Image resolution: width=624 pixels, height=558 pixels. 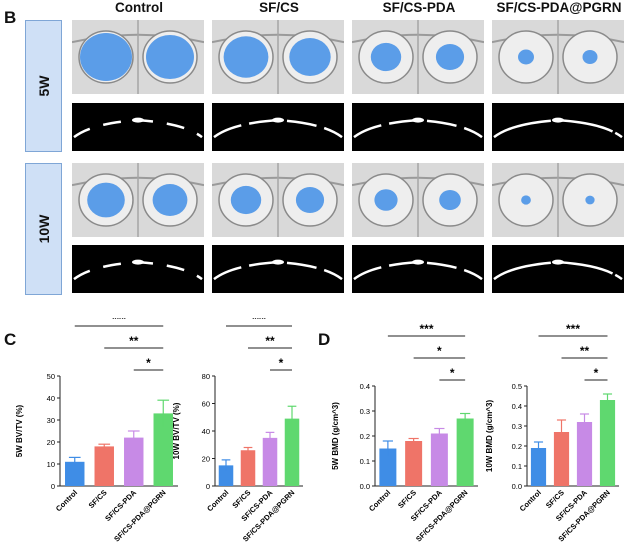 I want to click on y-axis-label: 5W BV/TV (%), so click(x=19, y=430).